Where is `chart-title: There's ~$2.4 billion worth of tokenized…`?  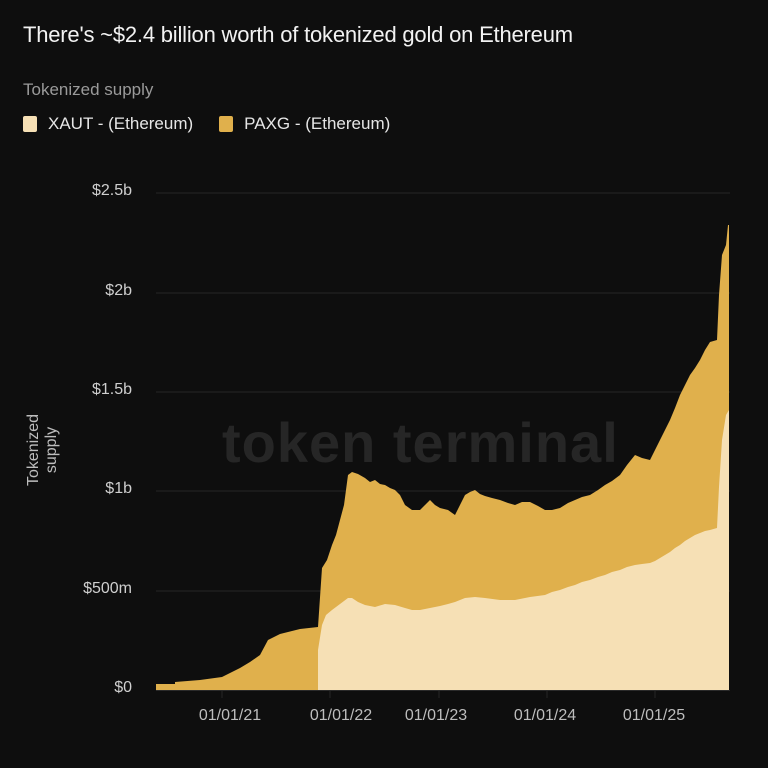 chart-title: There's ~$2.4 billion worth of tokenized… is located at coordinates (298, 34).